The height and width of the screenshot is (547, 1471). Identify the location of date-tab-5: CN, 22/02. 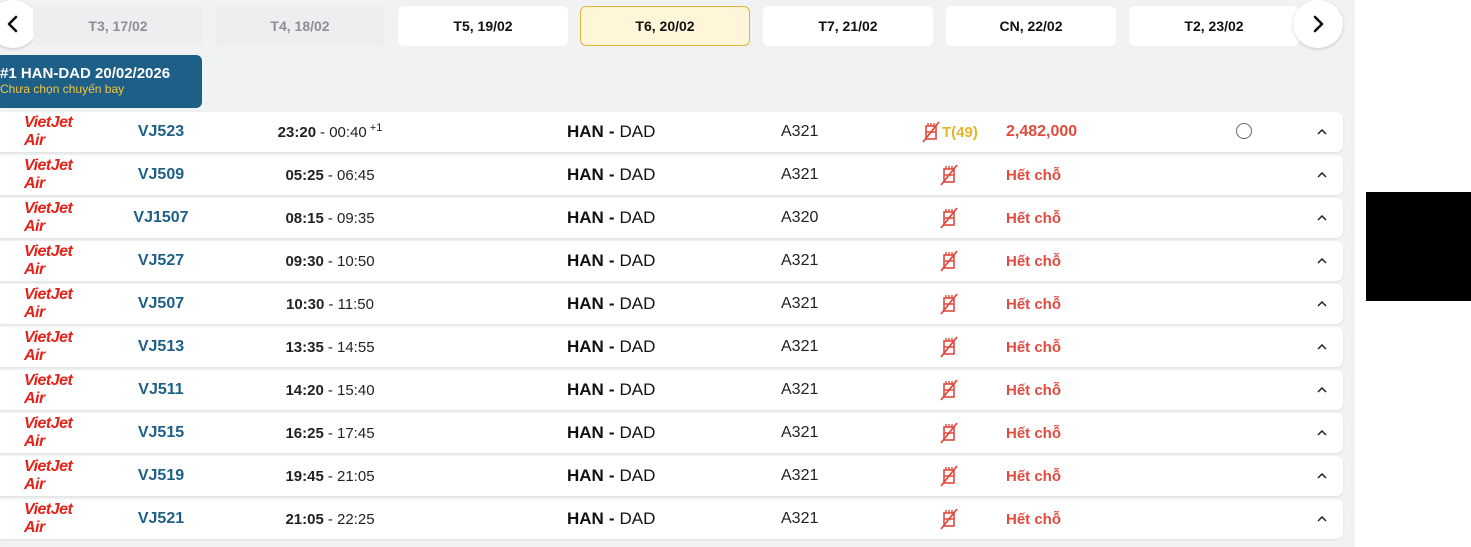
(1031, 26).